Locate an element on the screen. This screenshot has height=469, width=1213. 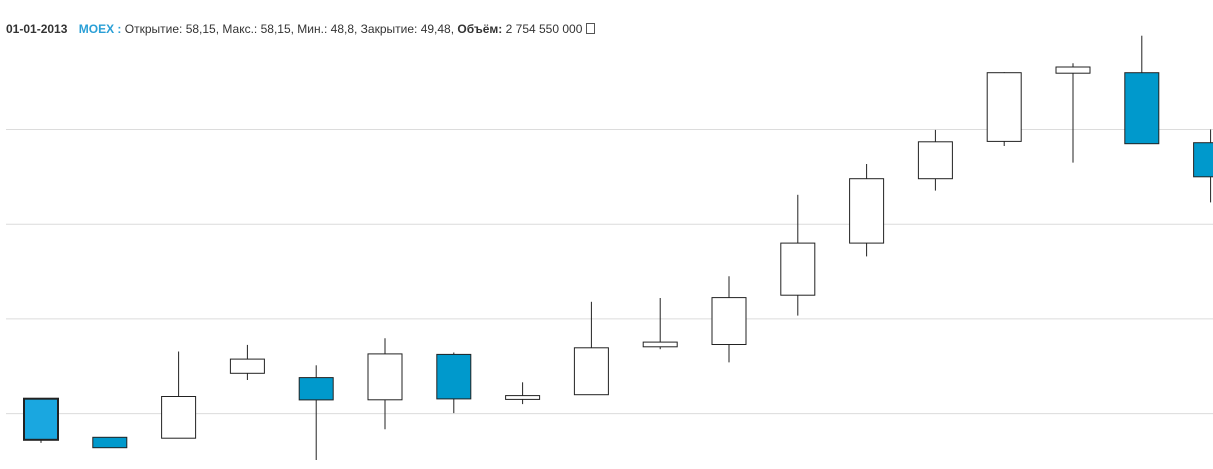
volume-indicator-icon is located at coordinates (591, 28).